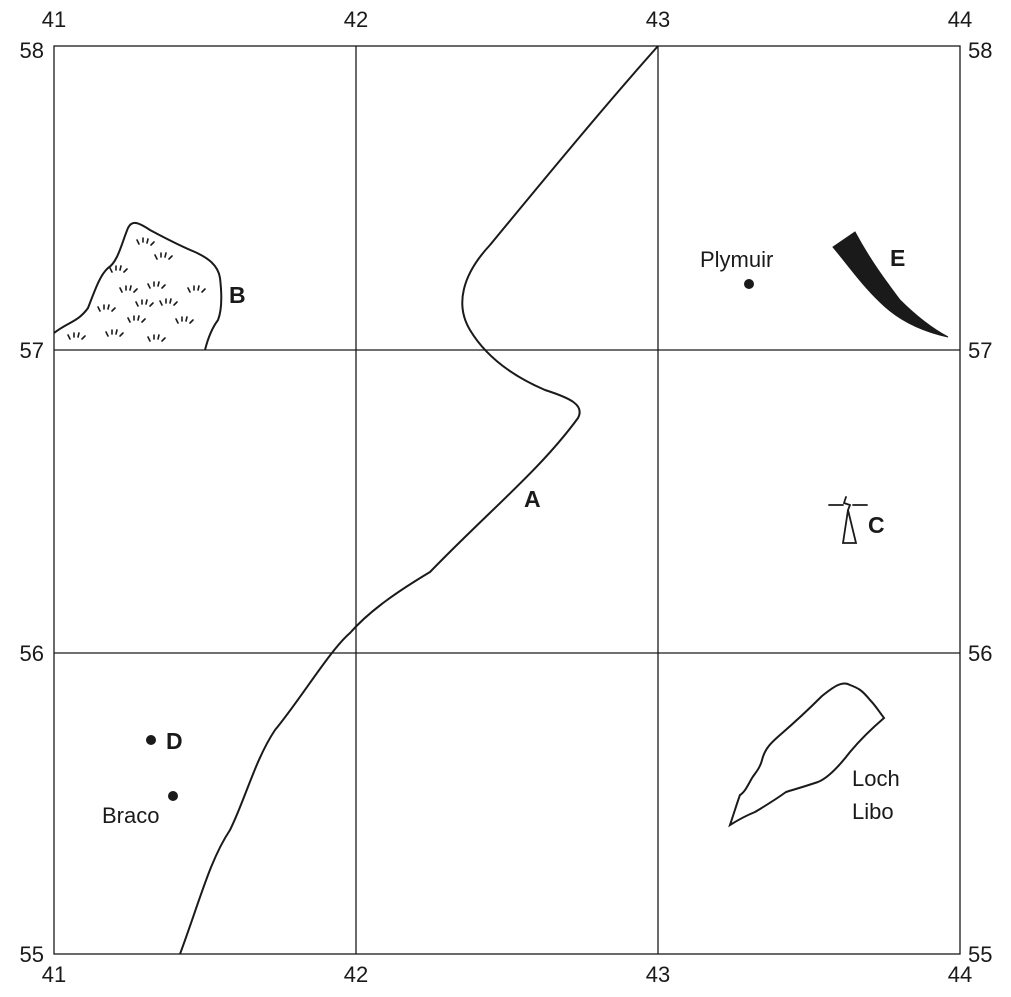 Image resolution: width=1011 pixels, height=997 pixels. What do you see at coordinates (960, 19) in the screenshot?
I see `easting-label-top-44: 44` at bounding box center [960, 19].